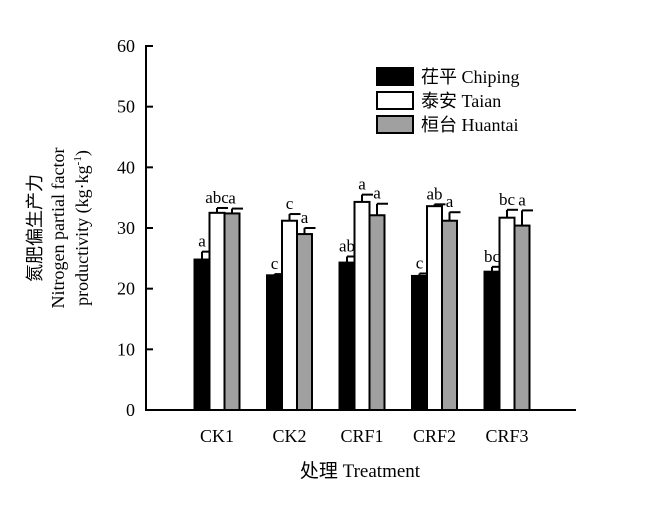  What do you see at coordinates (126, 349) in the screenshot?
I see `y-tick-label: 10` at bounding box center [126, 349].